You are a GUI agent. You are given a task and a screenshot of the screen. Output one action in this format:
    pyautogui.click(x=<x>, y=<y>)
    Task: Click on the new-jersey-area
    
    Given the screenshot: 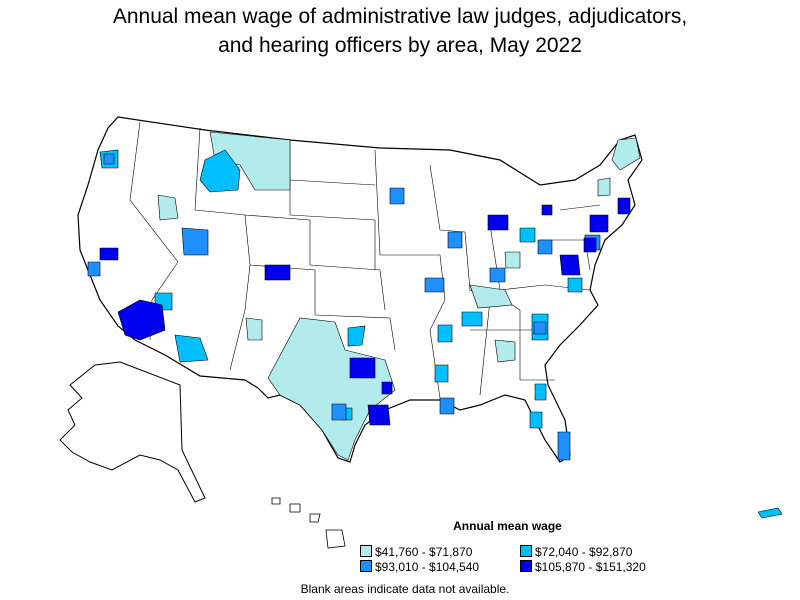 What is the action you would take?
    pyautogui.click(x=590, y=245)
    